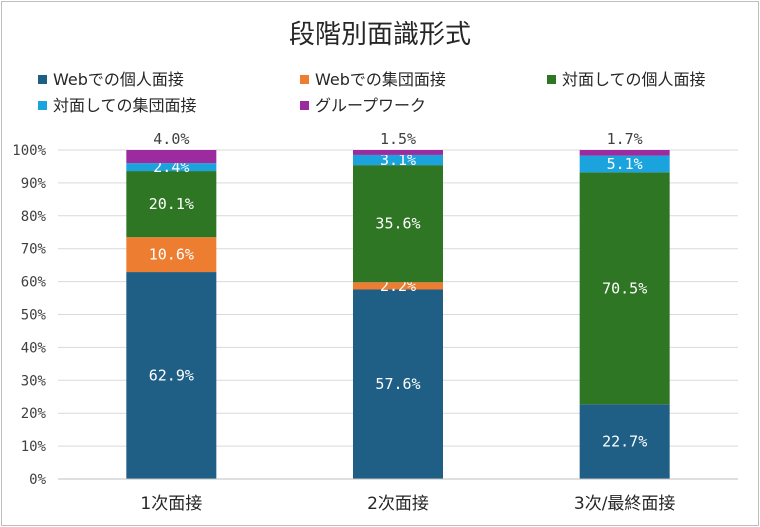 The height and width of the screenshot is (527, 760). What do you see at coordinates (625, 139) in the screenshot?
I see `data-label: 1.7%` at bounding box center [625, 139].